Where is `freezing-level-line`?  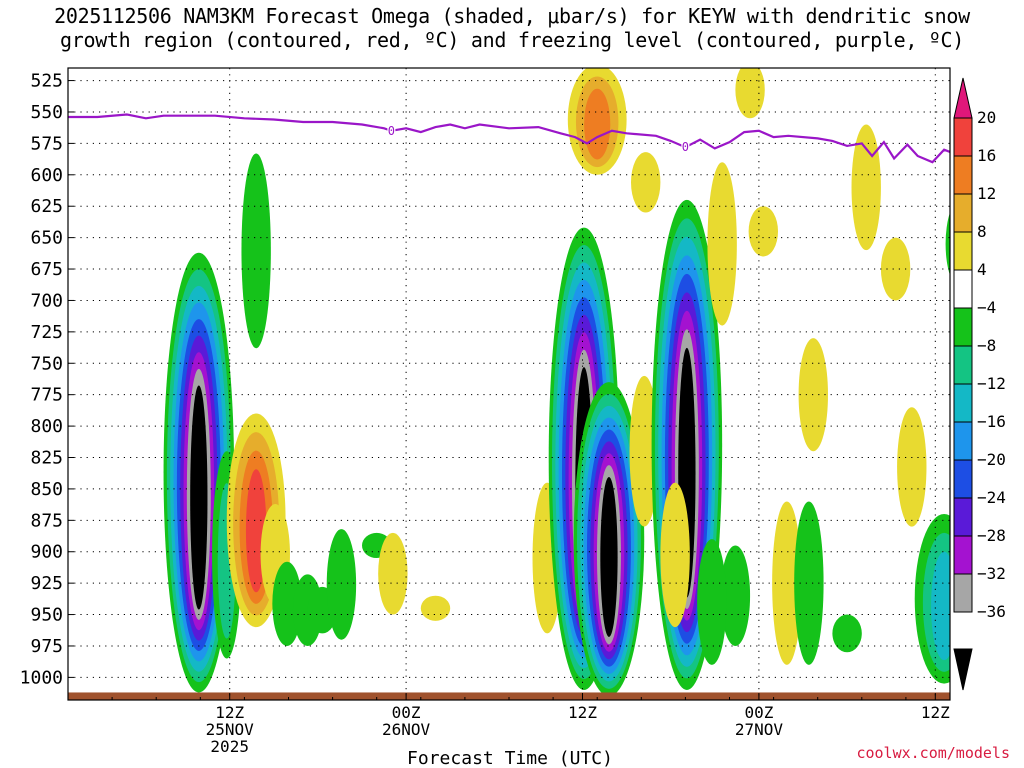
freezing-level-line is located at coordinates (509, 138).